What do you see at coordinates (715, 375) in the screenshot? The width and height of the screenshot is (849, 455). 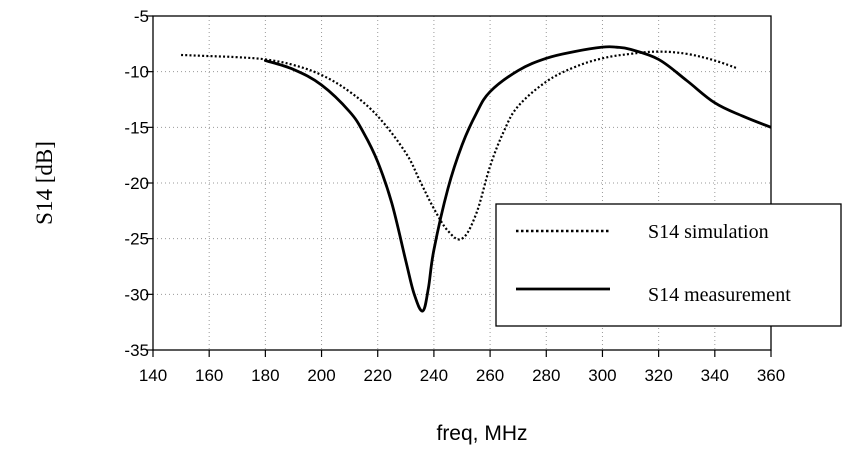 I see `x-tick-label: 340` at bounding box center [715, 375].